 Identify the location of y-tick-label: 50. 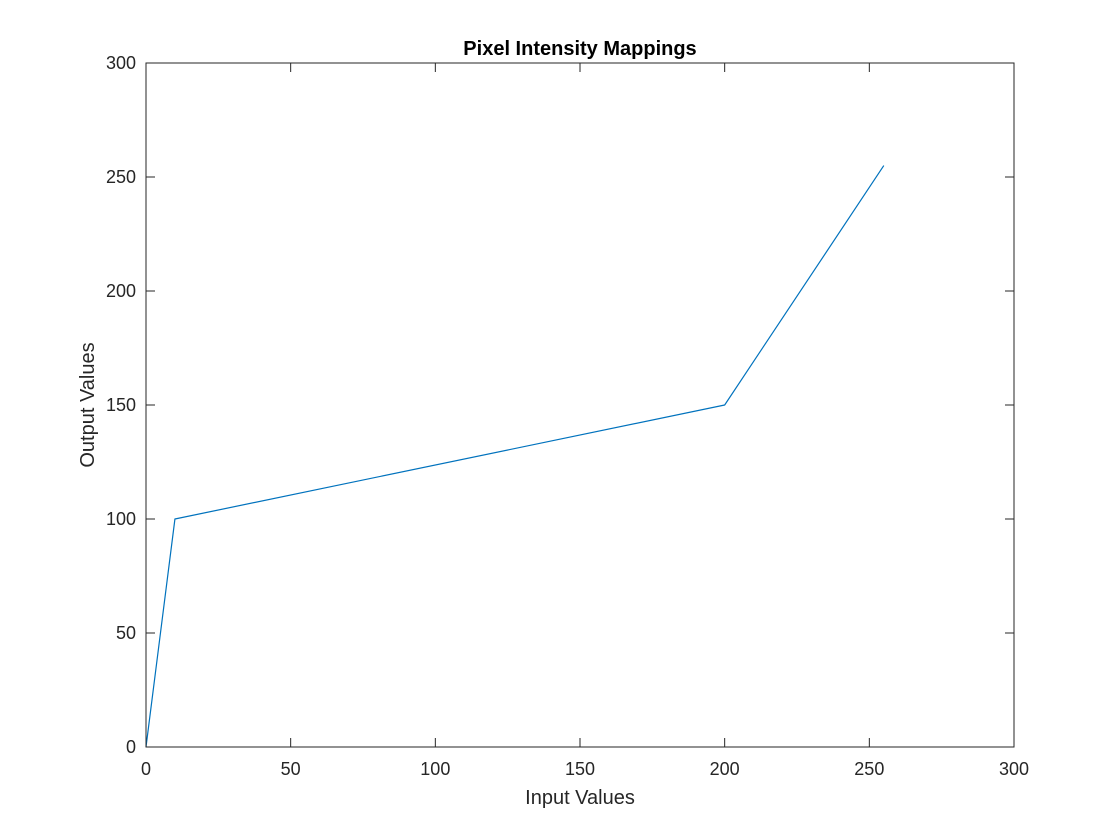
(126, 633).